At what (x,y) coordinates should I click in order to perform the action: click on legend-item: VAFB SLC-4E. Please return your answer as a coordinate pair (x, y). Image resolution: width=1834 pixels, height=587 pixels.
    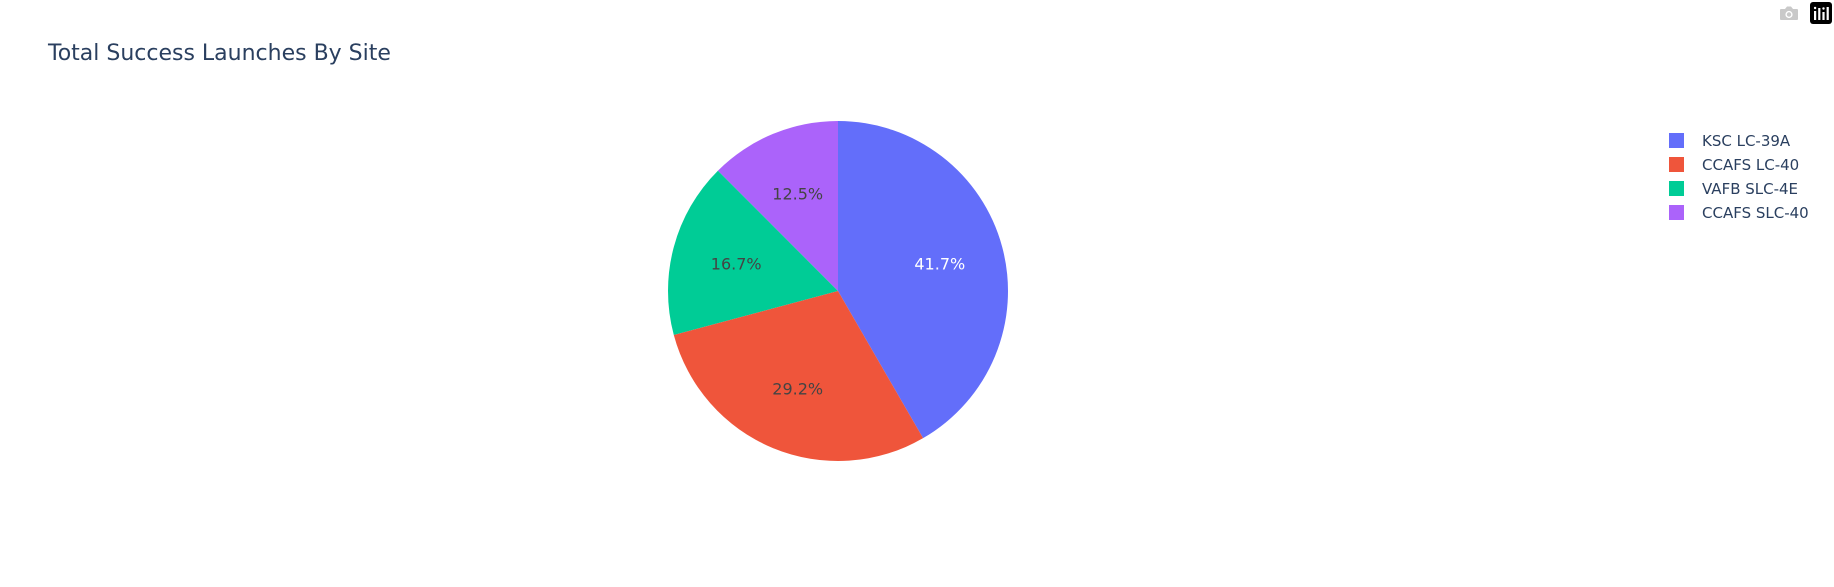
    Looking at the image, I should click on (1733, 189).